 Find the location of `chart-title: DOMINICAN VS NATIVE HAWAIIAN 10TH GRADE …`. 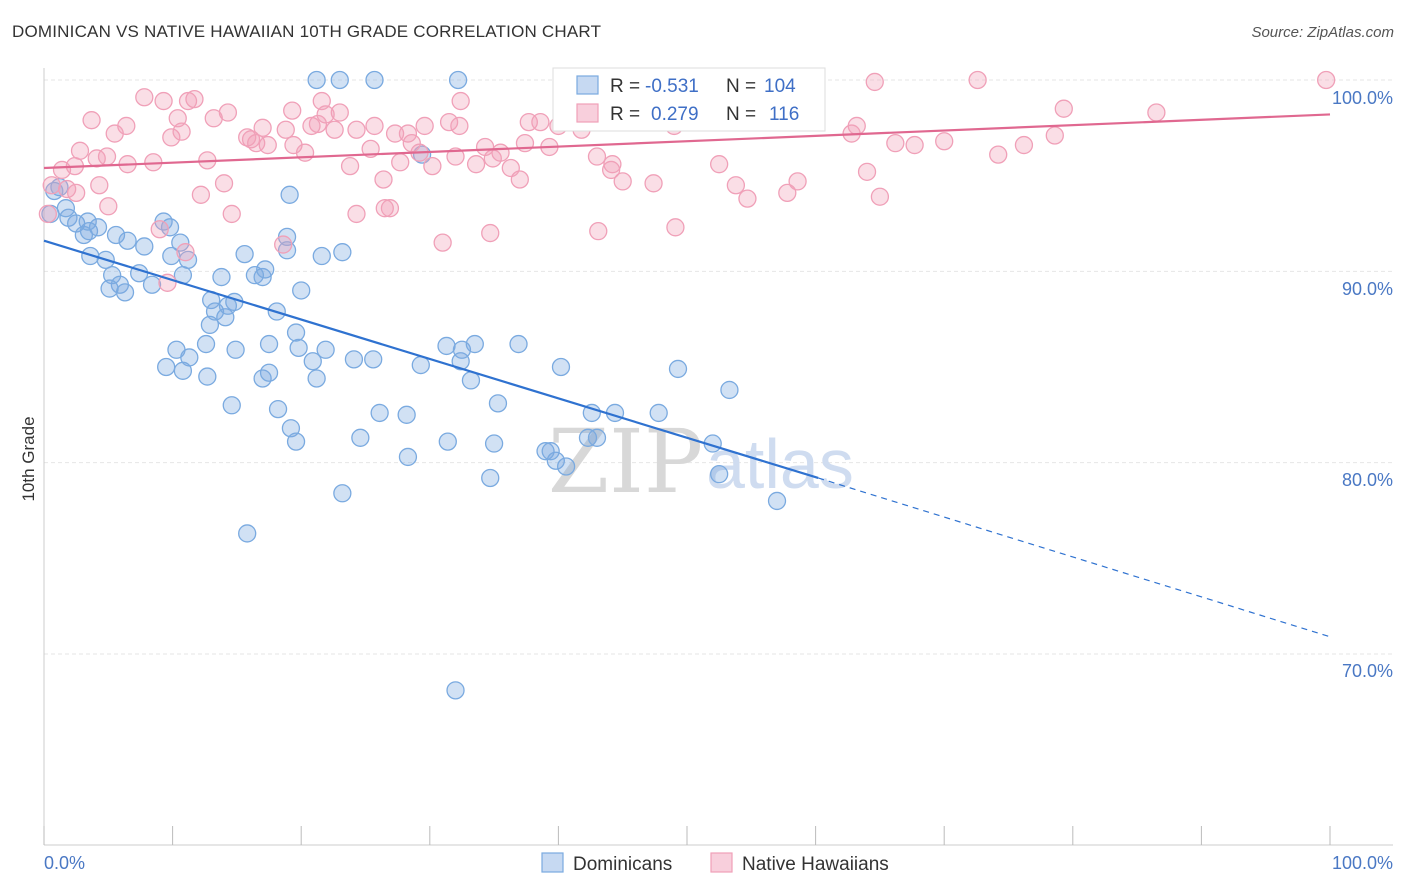

chart-title: DOMINICAN VS NATIVE HAWAIIAN 10TH GRADE … is located at coordinates (307, 31).